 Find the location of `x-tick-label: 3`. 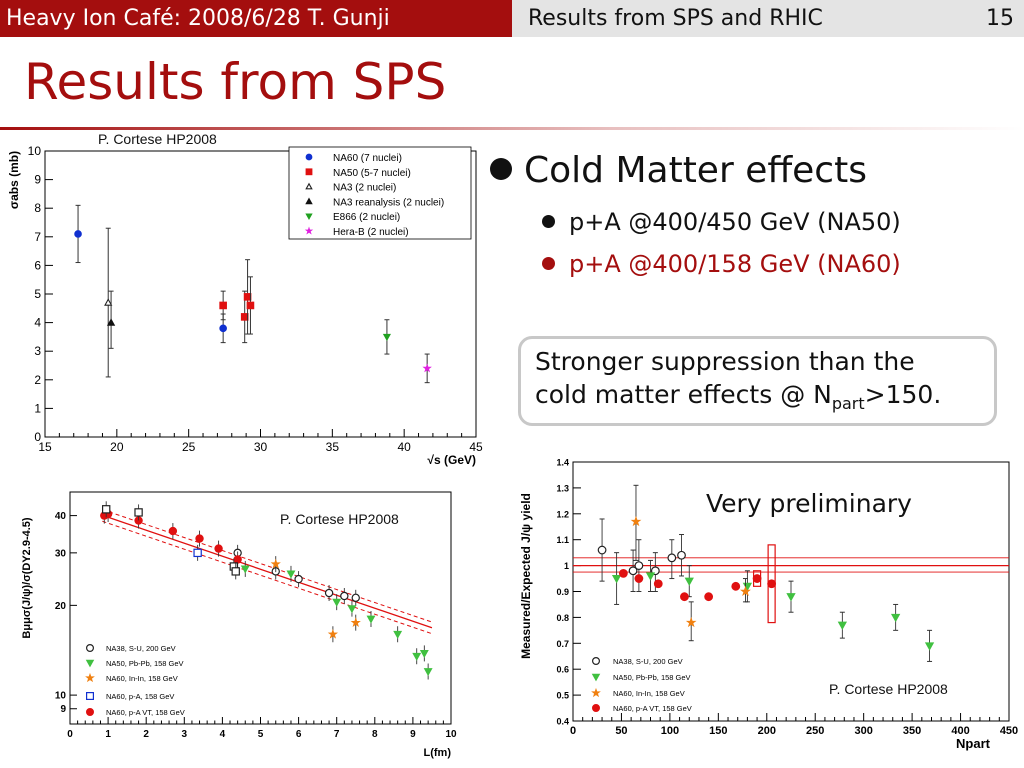

x-tick-label: 3 is located at coordinates (185, 734).